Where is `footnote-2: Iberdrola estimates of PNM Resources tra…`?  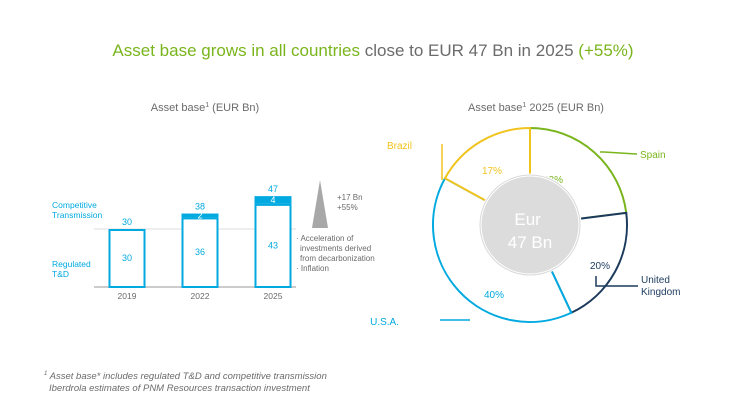
footnote-2: Iberdrola estimates of PNM Resources tra… is located at coordinates (185, 389).